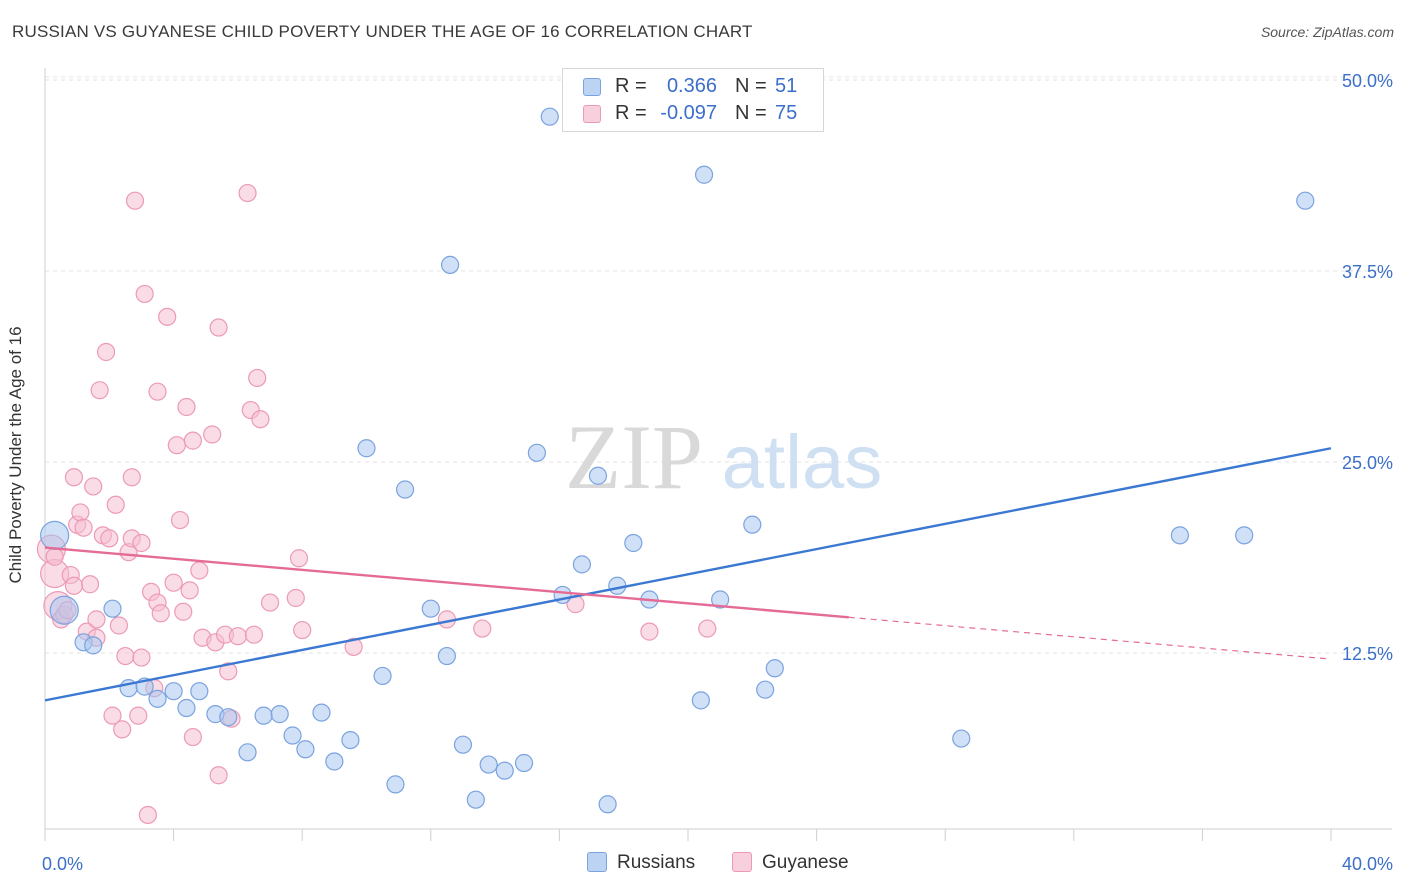 The width and height of the screenshot is (1406, 892). I want to click on correlation-legend: R = 0.366 N = 51 R = -0.097 N = 75, so click(693, 100).